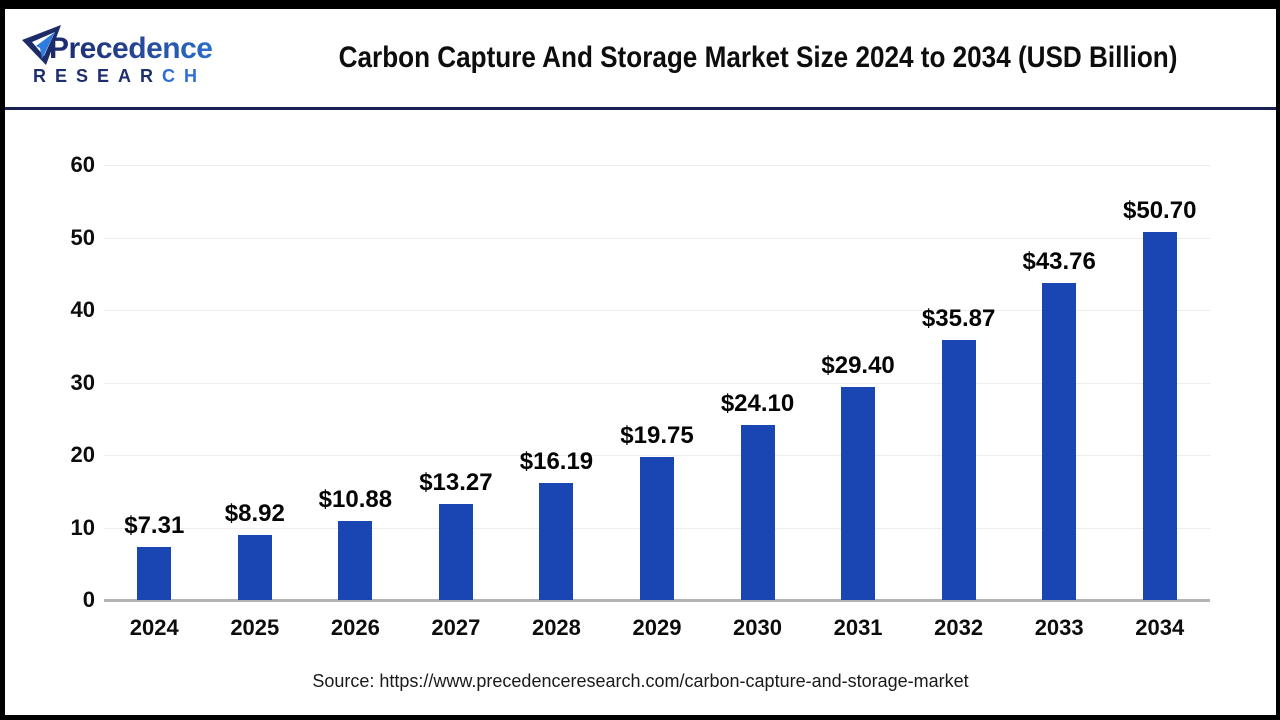  What do you see at coordinates (757, 512) in the screenshot?
I see `bar-2030` at bounding box center [757, 512].